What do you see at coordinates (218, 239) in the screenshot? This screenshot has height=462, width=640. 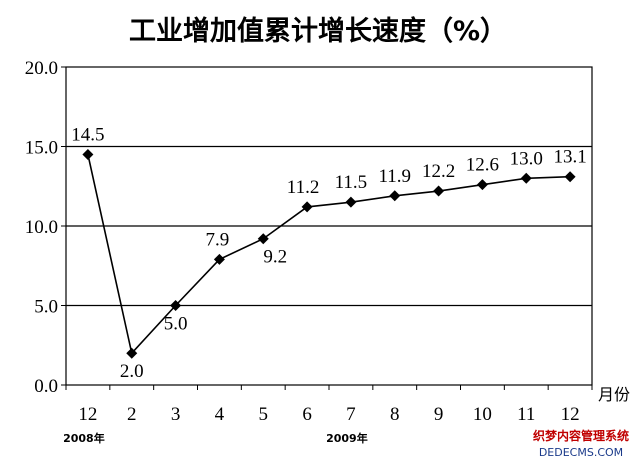 I see `data-label: 7.9` at bounding box center [218, 239].